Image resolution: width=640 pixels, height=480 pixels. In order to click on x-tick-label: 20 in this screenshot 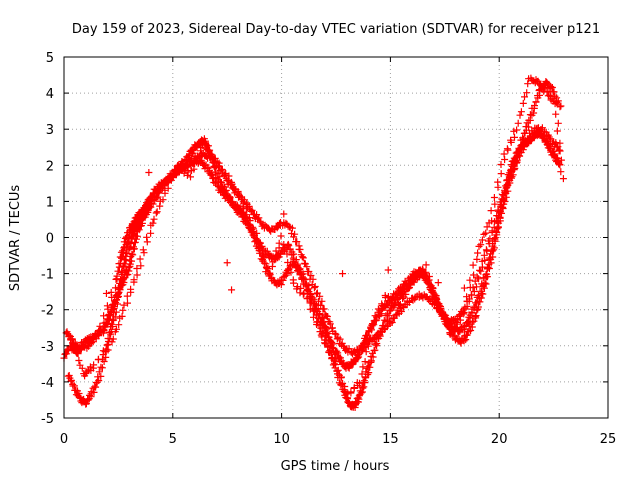, I will do `click(499, 439)`.